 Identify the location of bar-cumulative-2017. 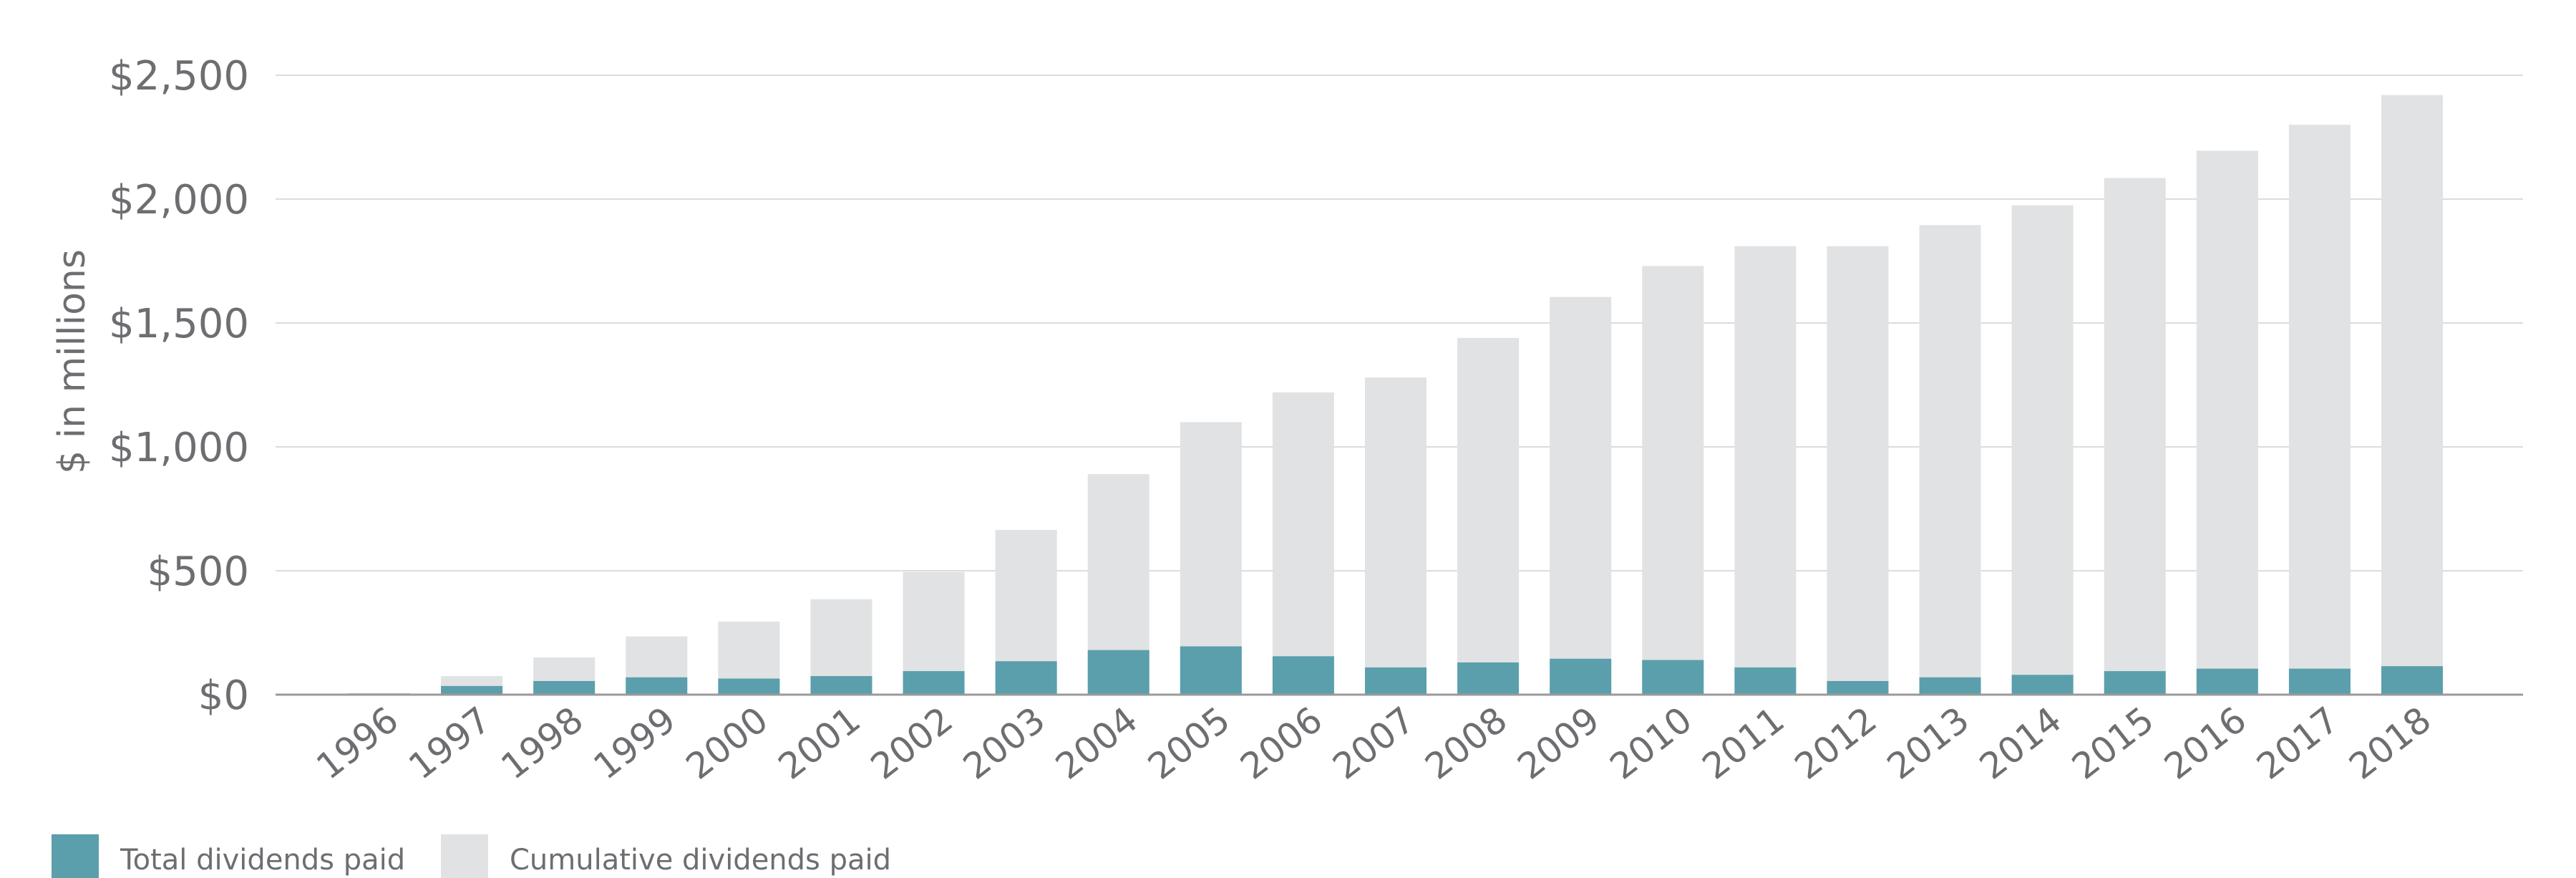
(2319, 410).